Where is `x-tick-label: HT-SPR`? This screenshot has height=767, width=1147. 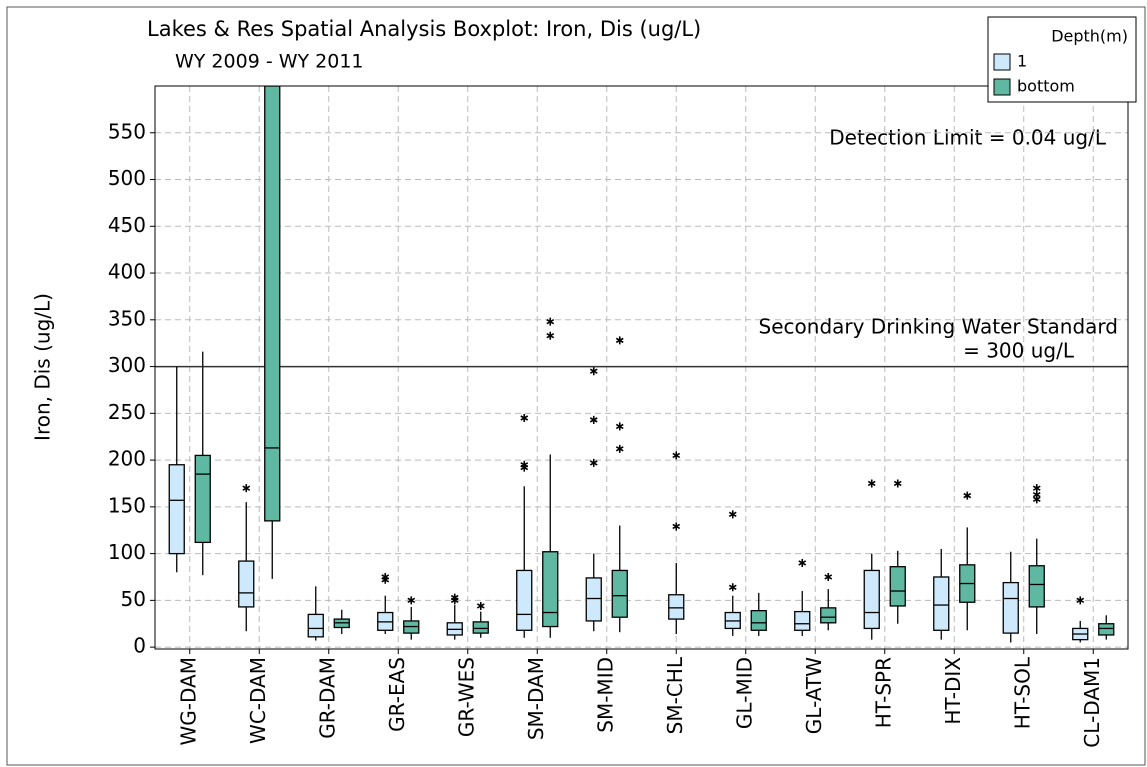
x-tick-label: HT-SPR is located at coordinates (883, 692).